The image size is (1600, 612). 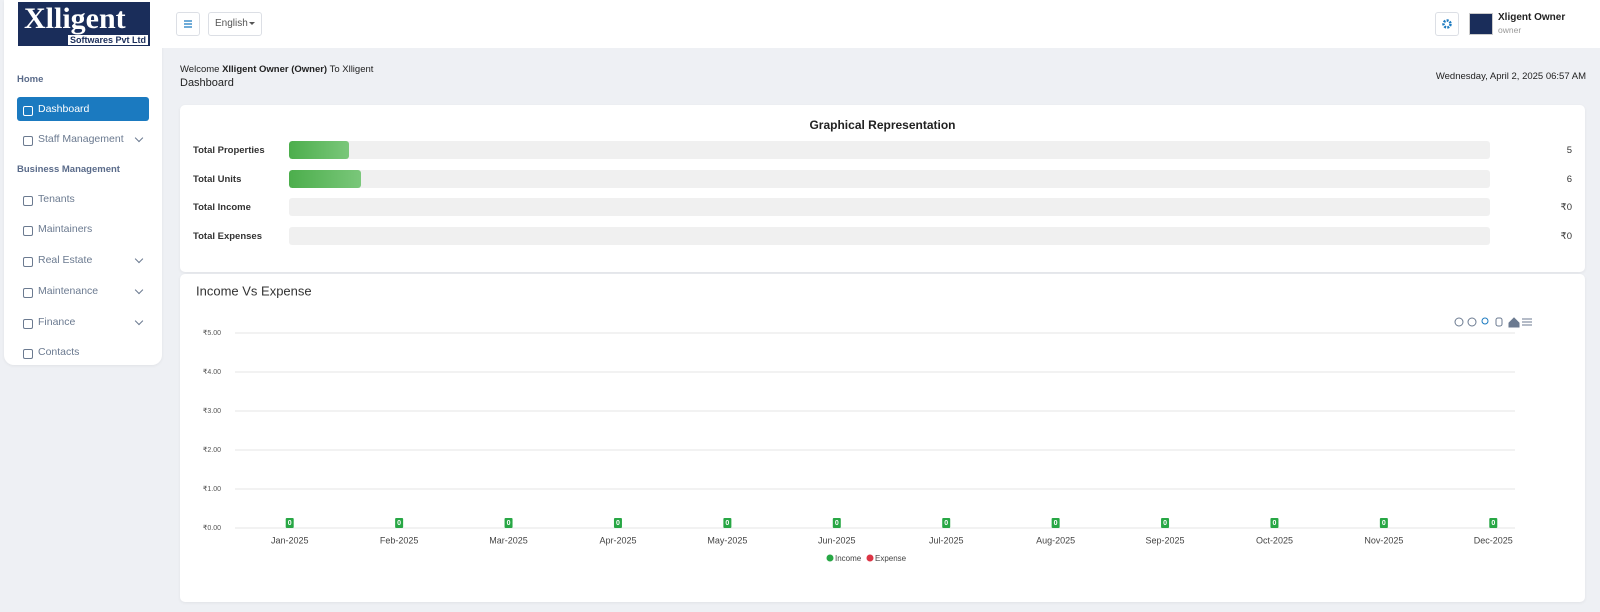 I want to click on summary-label: Total Expenses, so click(x=227, y=236).